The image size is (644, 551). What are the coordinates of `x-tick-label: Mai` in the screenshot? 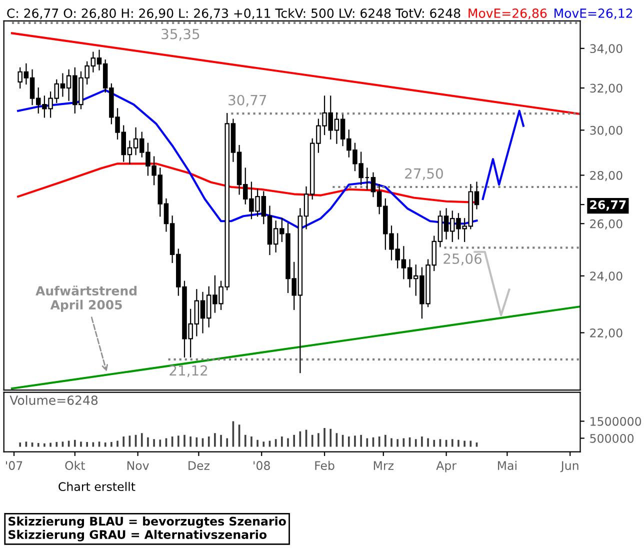 It's located at (507, 465).